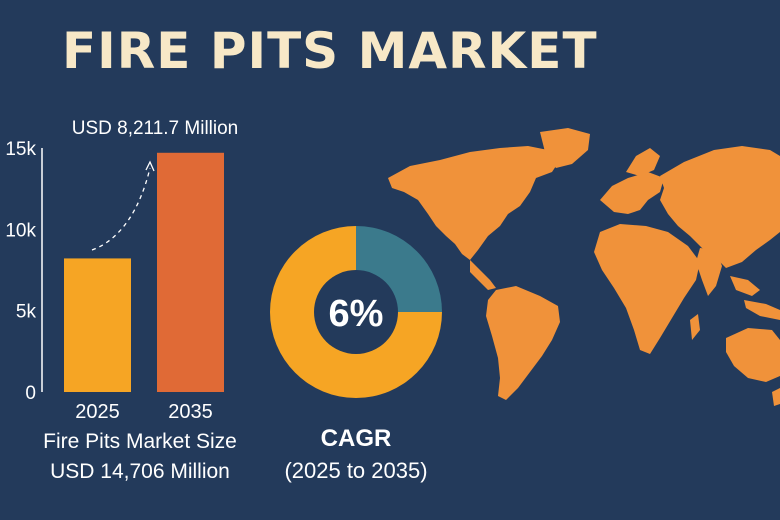 This screenshot has width=780, height=520. I want to click on bar-2035, so click(190, 272).